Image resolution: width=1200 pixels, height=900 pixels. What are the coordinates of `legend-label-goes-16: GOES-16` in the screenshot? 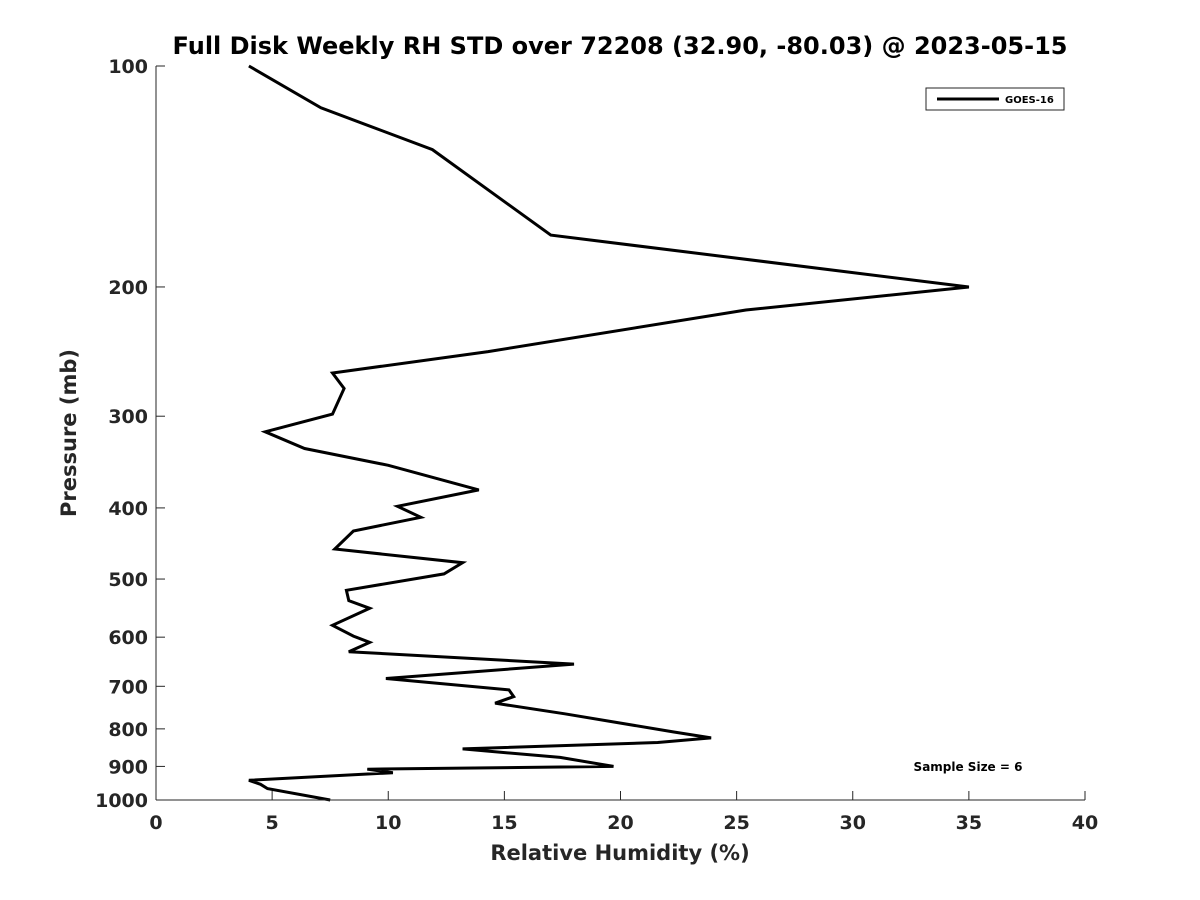 It's located at (1029, 100).